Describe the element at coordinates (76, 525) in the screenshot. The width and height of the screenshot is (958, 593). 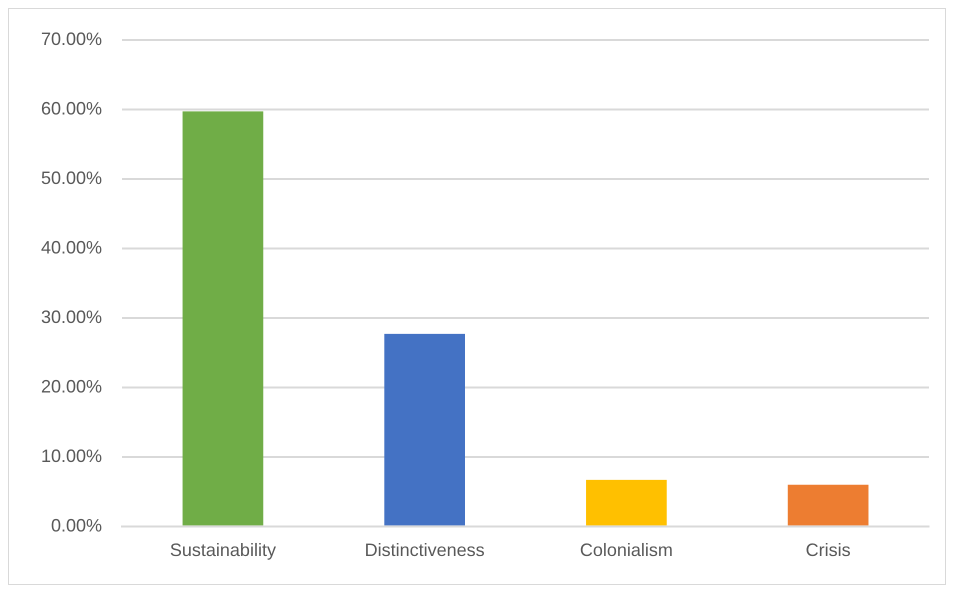
I see `y-tick-label: 0.00%` at that location.